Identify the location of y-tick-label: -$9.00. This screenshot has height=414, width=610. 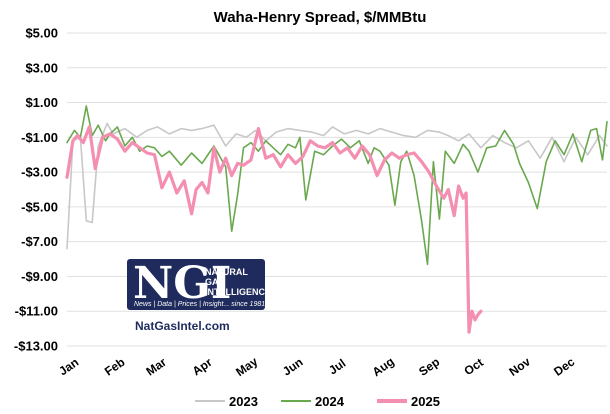
(39, 276).